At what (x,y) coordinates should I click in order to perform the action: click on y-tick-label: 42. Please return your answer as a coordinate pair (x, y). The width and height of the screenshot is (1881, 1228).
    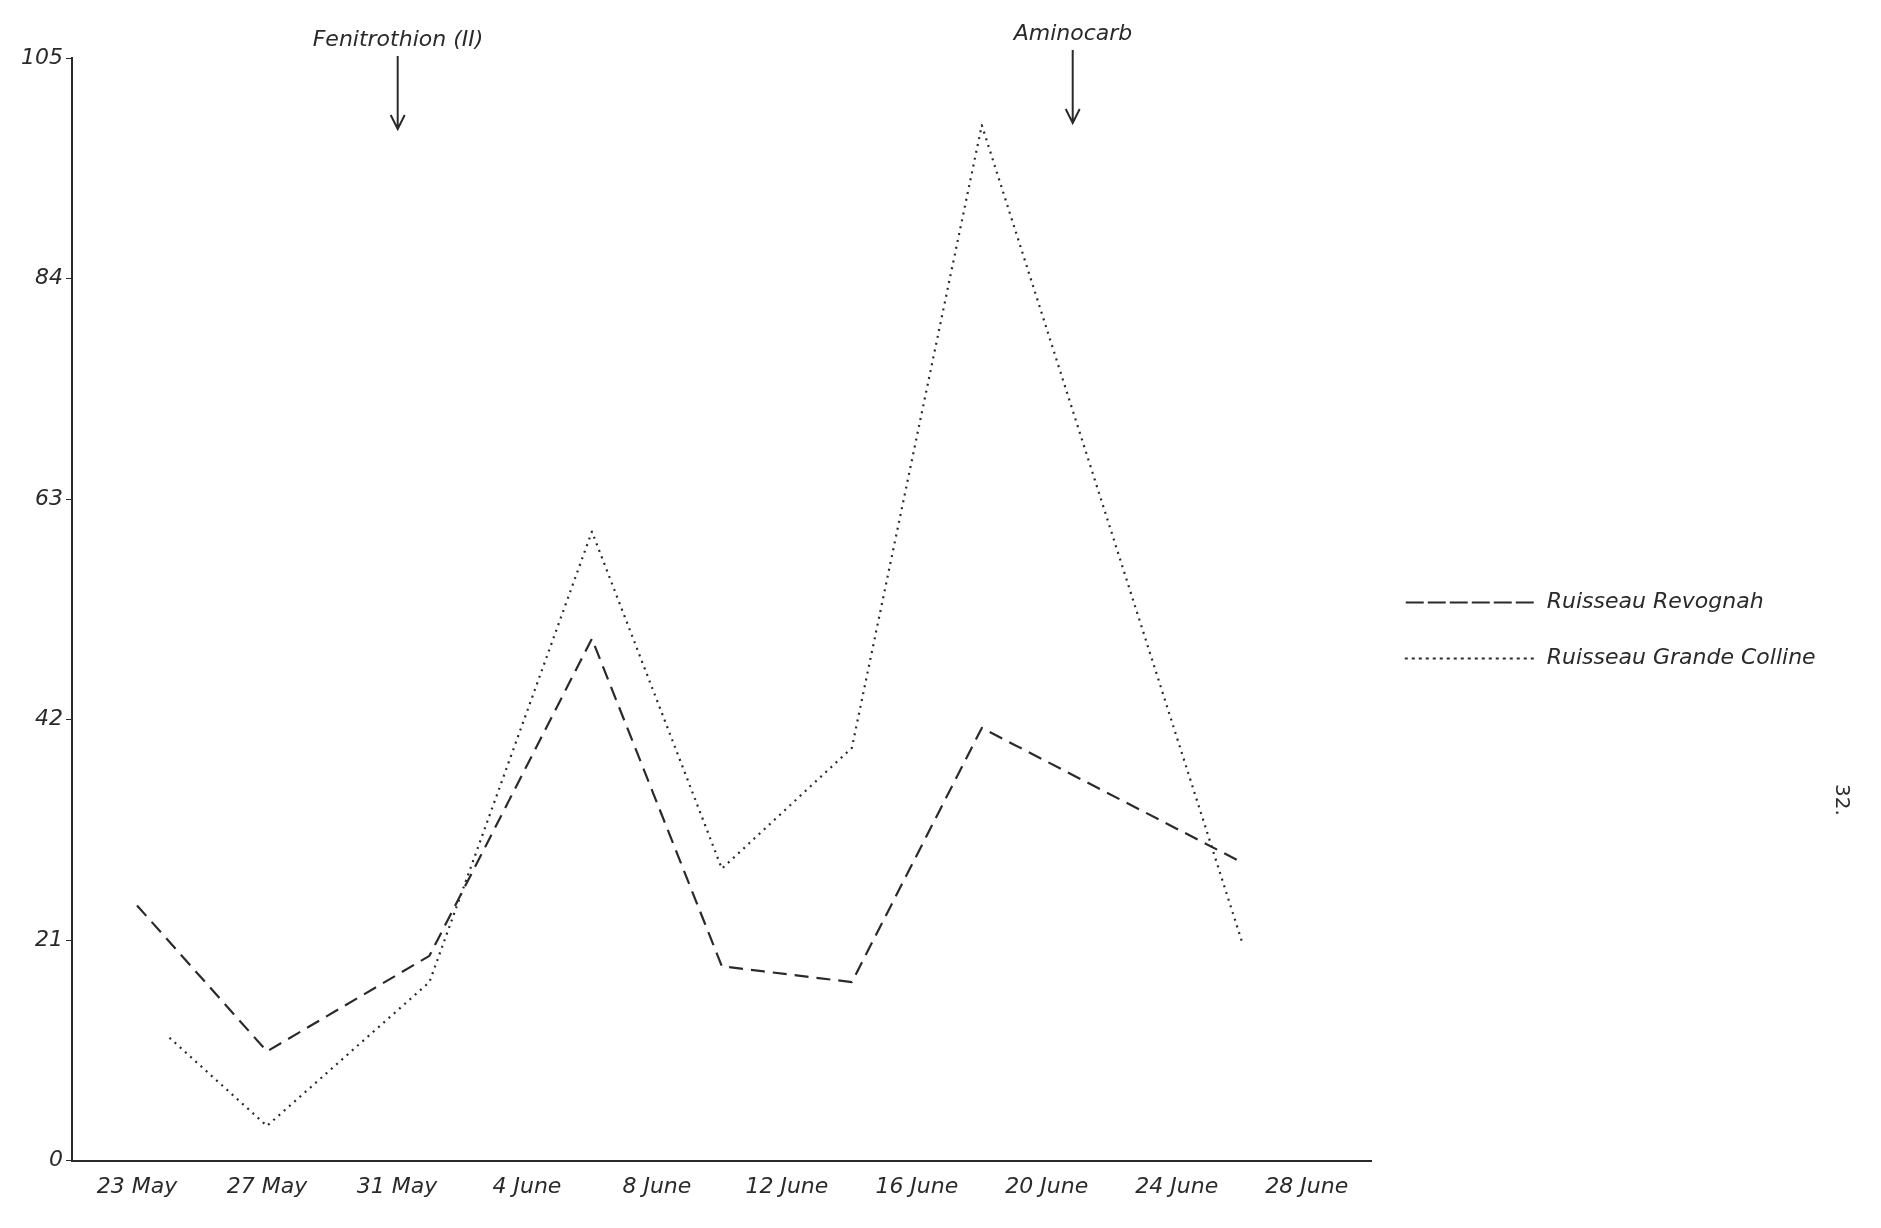
    Looking at the image, I should click on (48, 718).